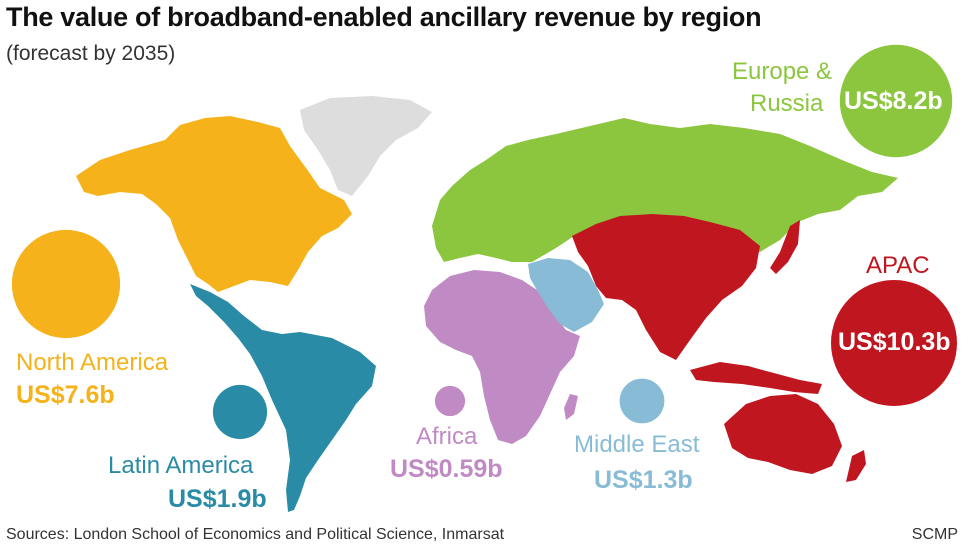  I want to click on bubble-middle-east, so click(642, 401).